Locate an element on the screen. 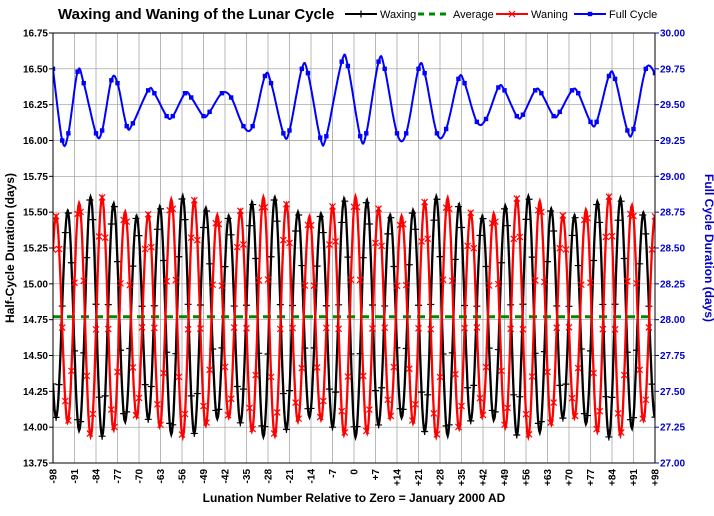 Image resolution: width=714 pixels, height=516 pixels. x-tick-label: +77 is located at coordinates (591, 477).